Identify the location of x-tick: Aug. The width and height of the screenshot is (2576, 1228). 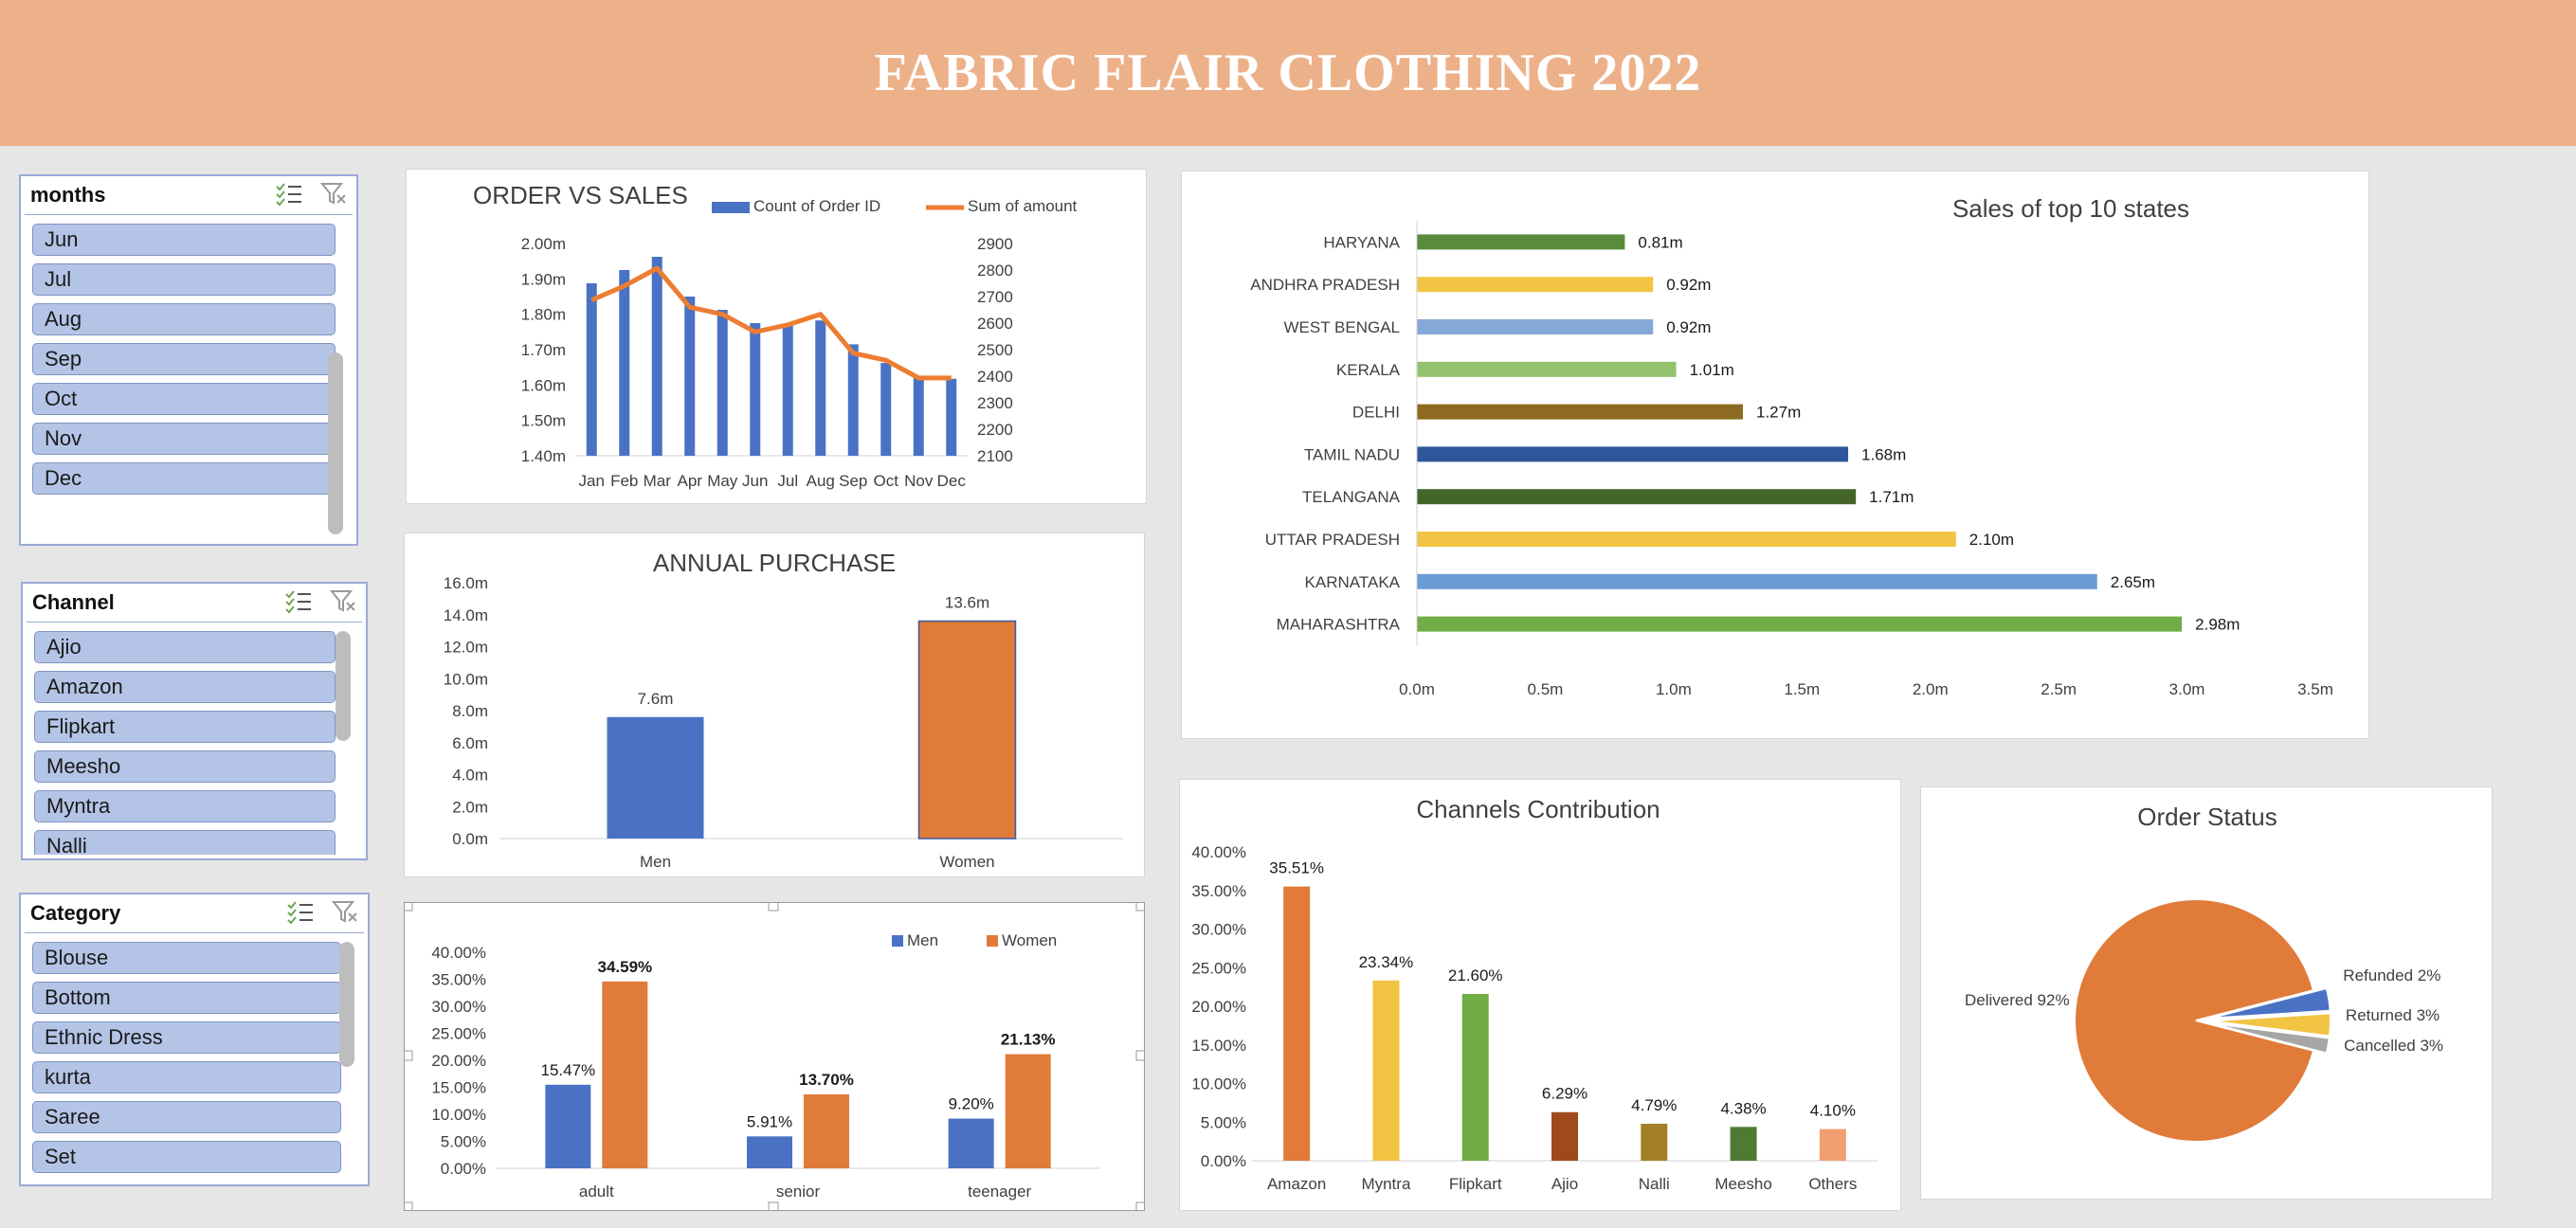
(821, 481).